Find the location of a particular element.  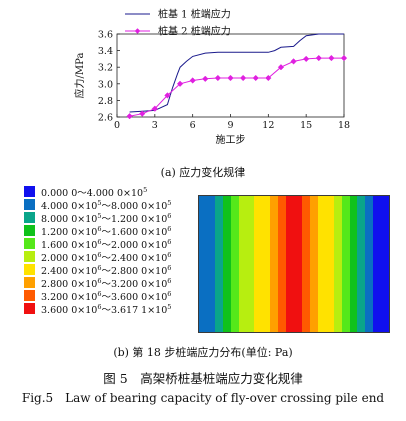

legend-range-3: 1.200 0×106～1.600 0×106 is located at coordinates (106, 231).